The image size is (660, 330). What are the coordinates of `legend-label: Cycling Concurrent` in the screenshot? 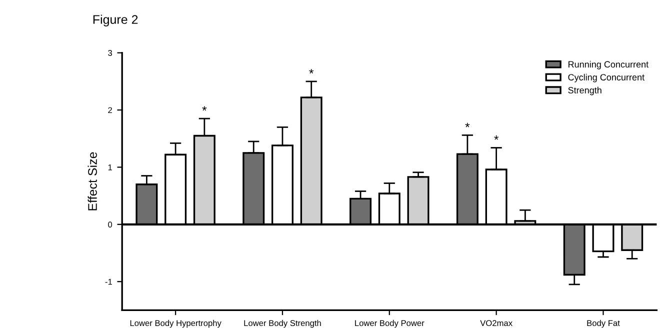 It's located at (606, 78).